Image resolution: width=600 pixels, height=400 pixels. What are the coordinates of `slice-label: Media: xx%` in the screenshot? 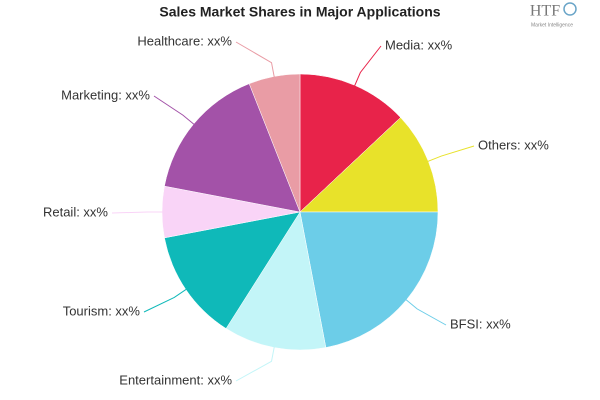 It's located at (419, 44).